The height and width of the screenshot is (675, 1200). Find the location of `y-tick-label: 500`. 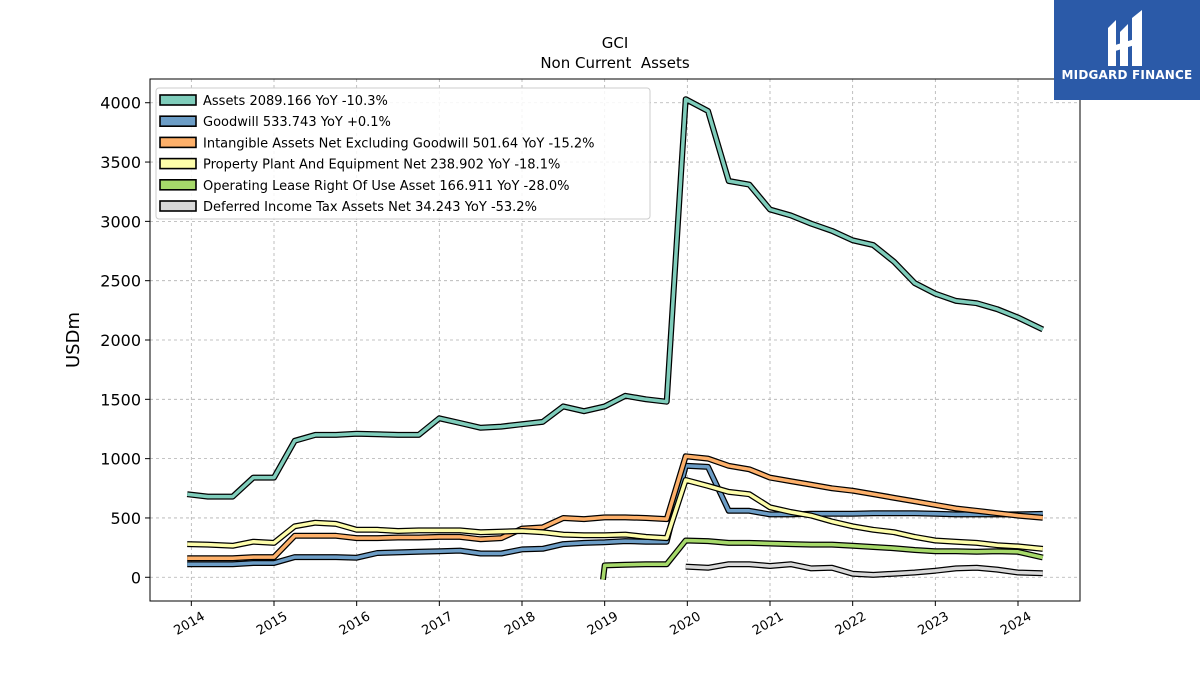

y-tick-label: 500 is located at coordinates (125, 518).